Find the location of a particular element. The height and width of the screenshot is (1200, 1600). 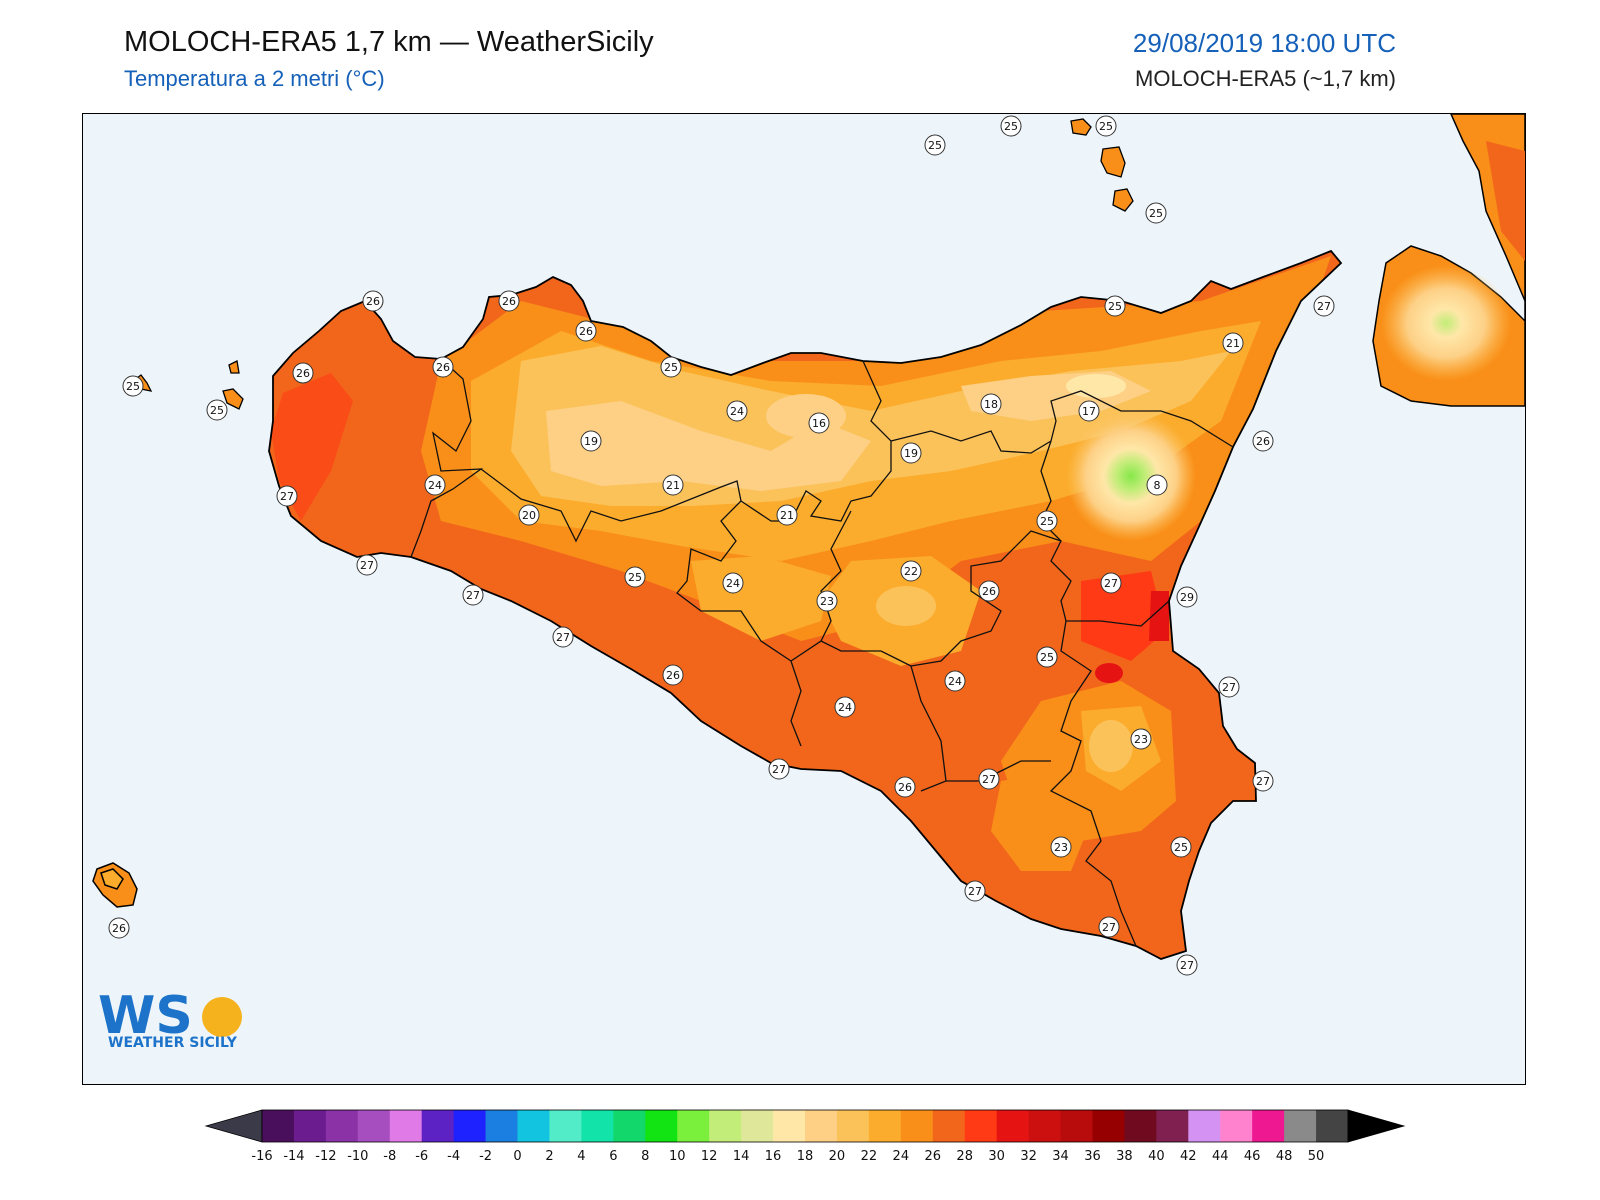

map-title: MOLOCH-ERA5 1,7 km — WeatherSicily is located at coordinates (389, 42).